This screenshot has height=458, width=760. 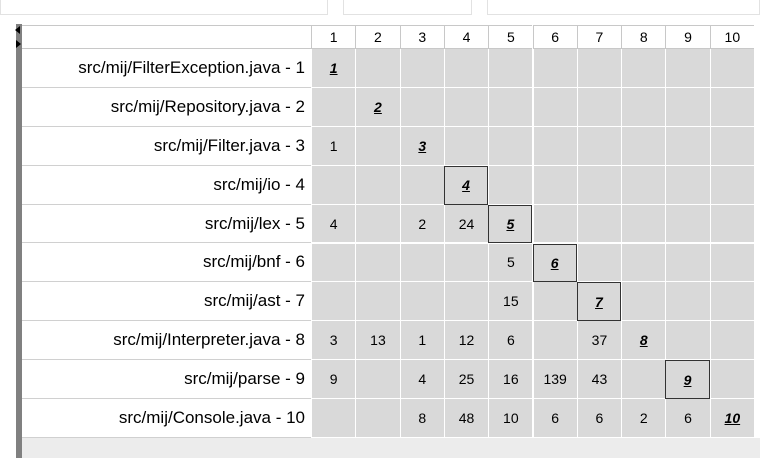 I want to click on diagonal-cell: 1, so click(x=333, y=68).